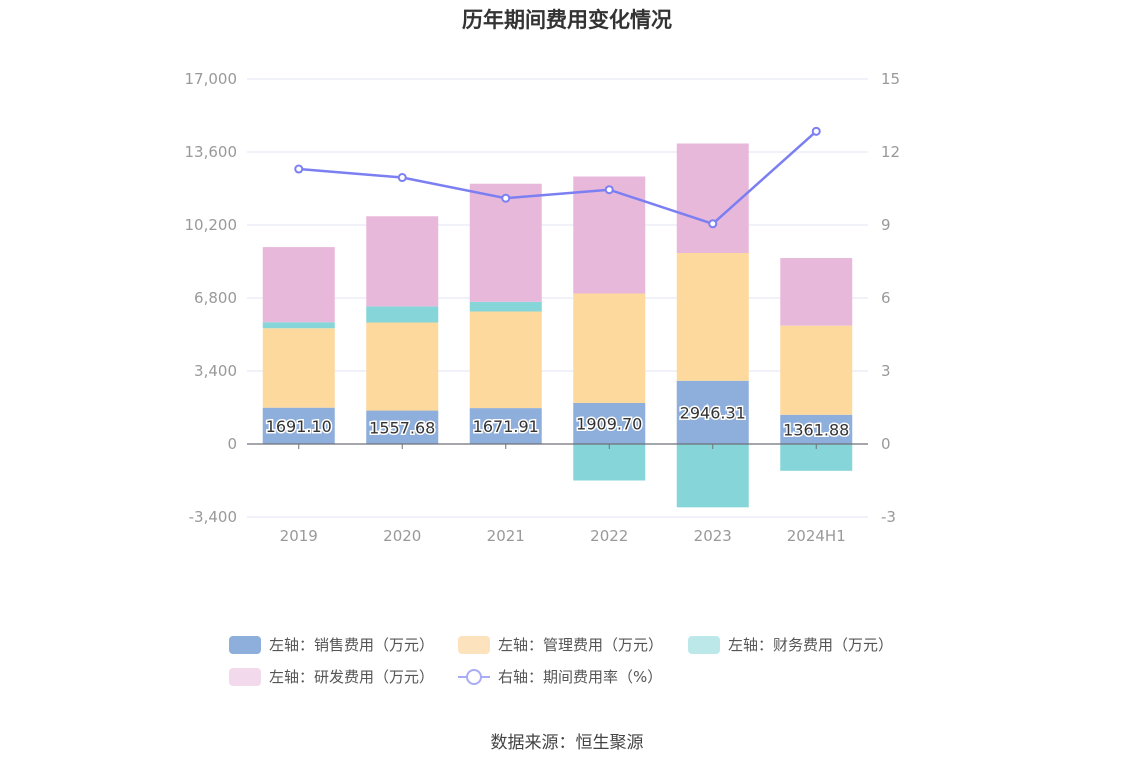 The image size is (1134, 766). What do you see at coordinates (886, 225) in the screenshot?
I see `right-axis-tick-label: 9` at bounding box center [886, 225].